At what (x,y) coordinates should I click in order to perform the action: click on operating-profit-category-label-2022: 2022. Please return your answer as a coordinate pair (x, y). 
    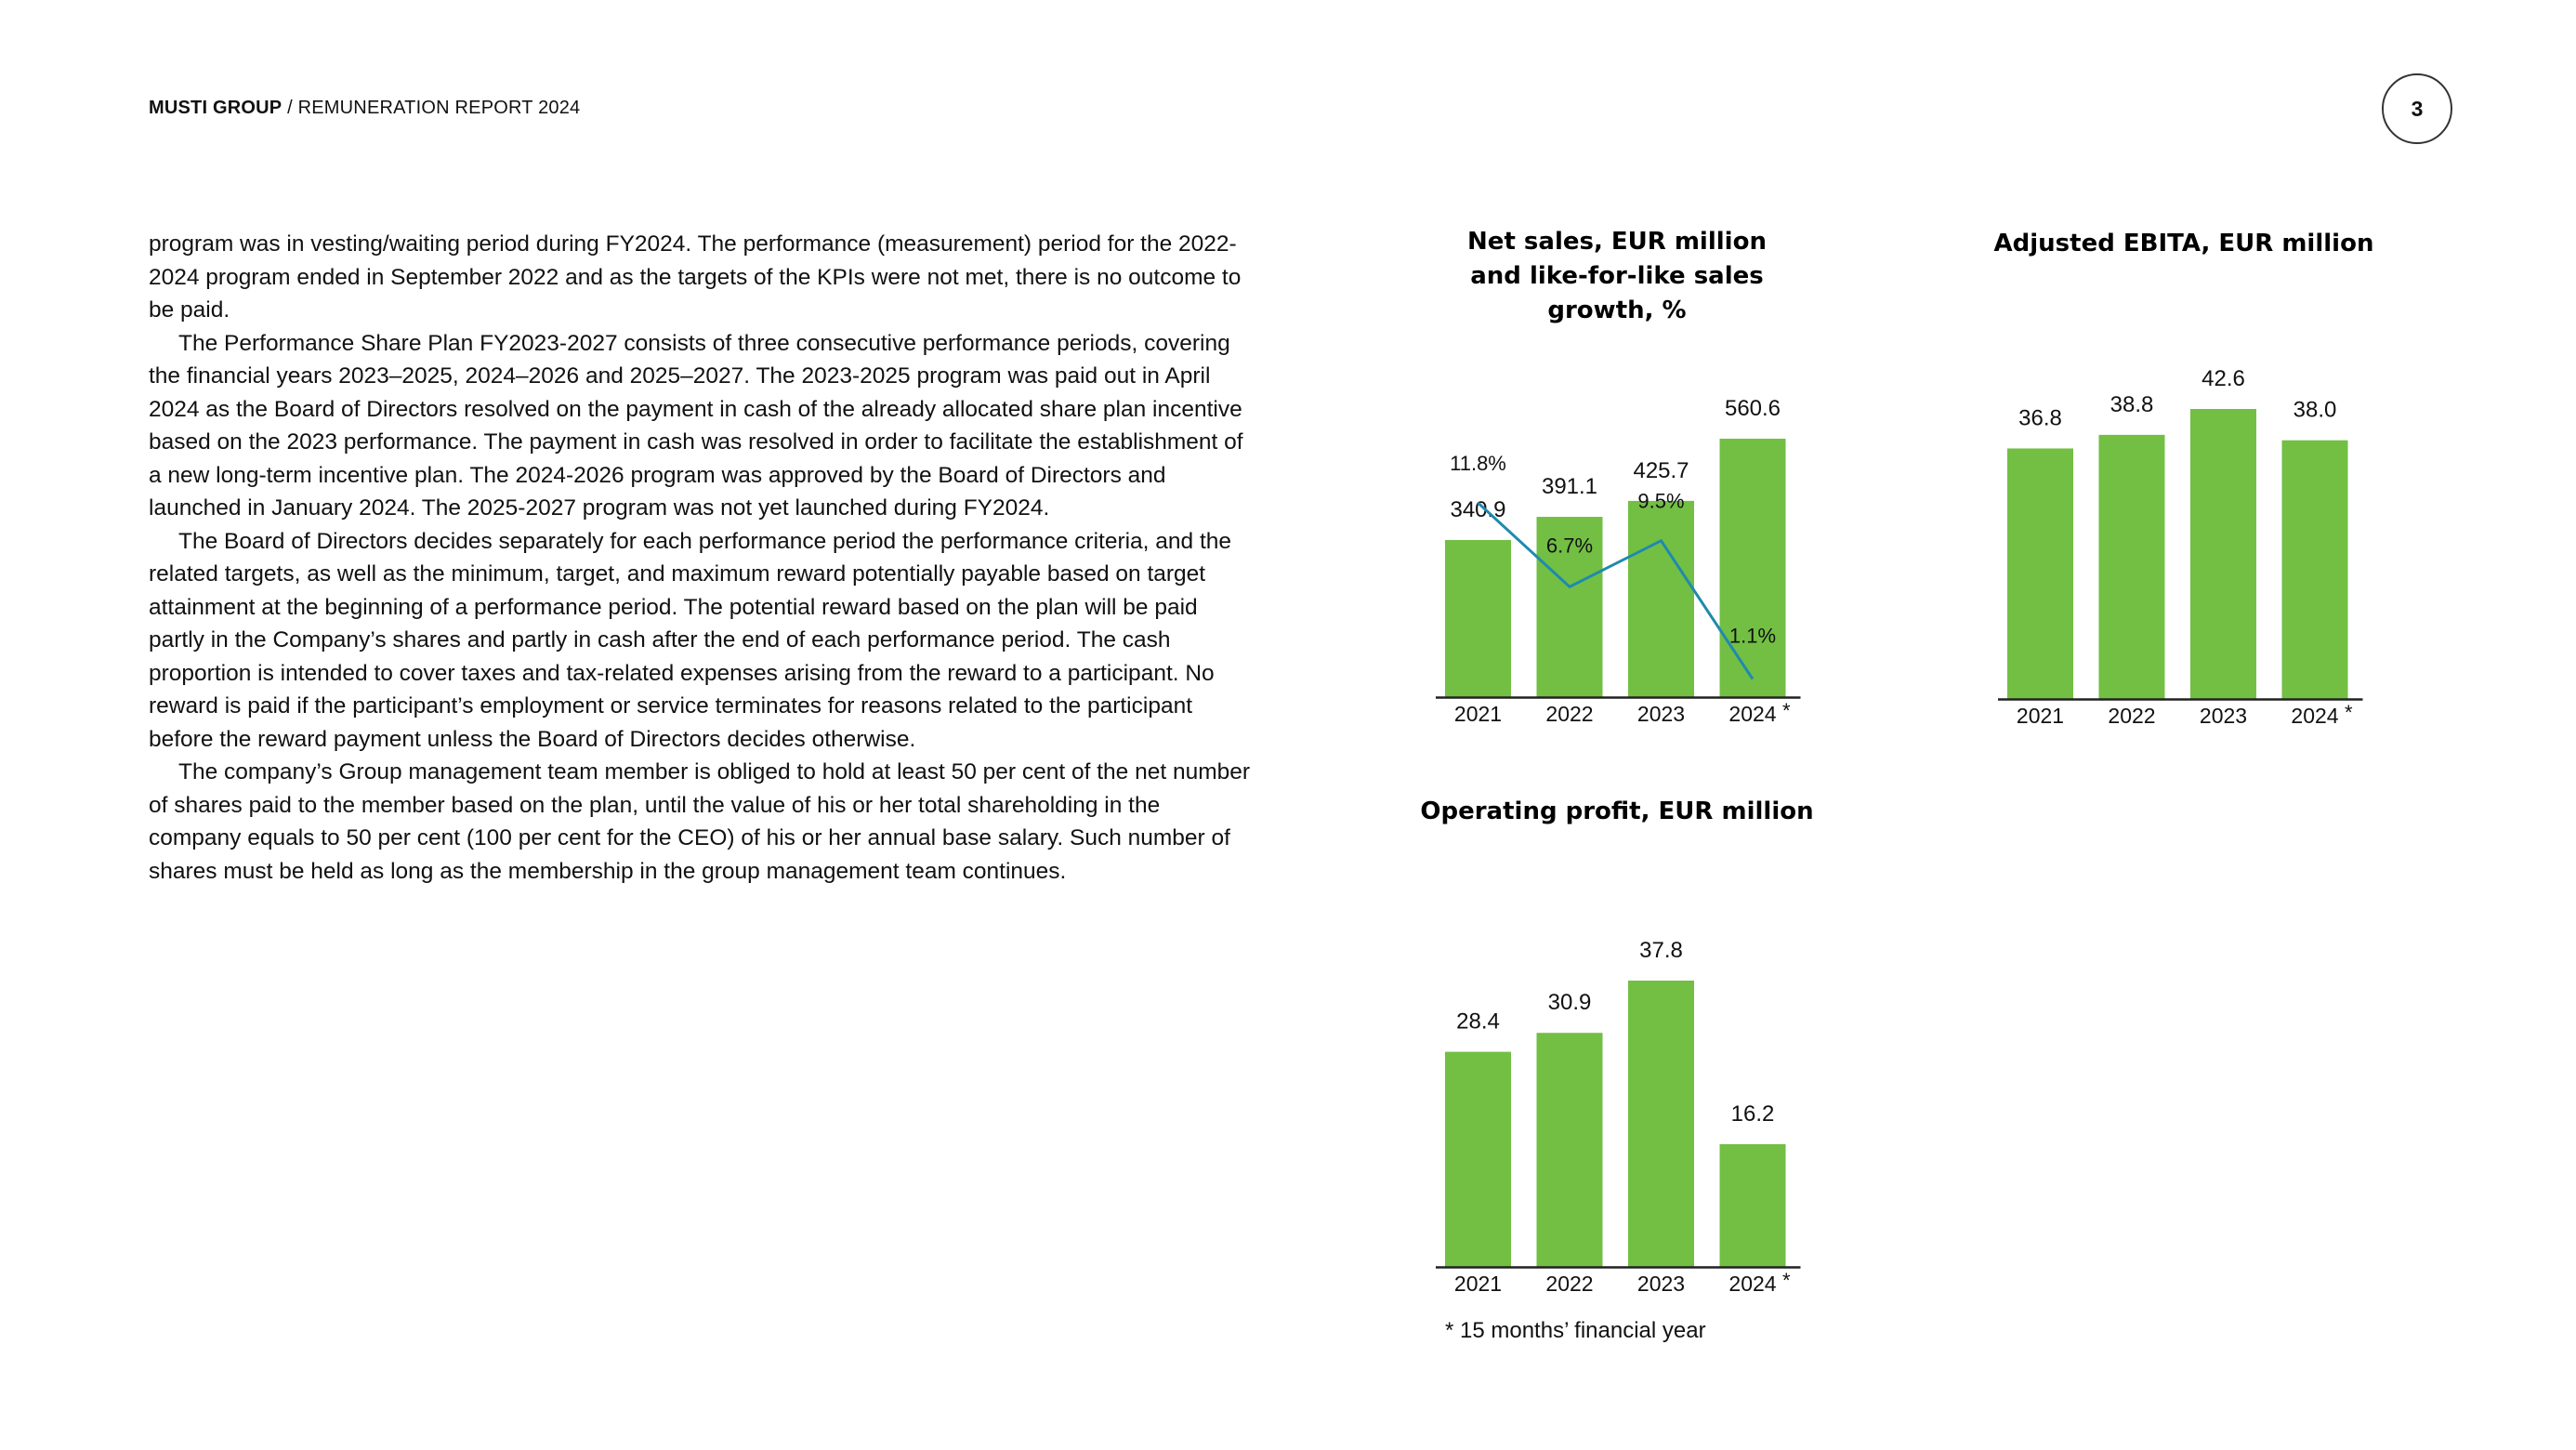
    Looking at the image, I should click on (1569, 1284).